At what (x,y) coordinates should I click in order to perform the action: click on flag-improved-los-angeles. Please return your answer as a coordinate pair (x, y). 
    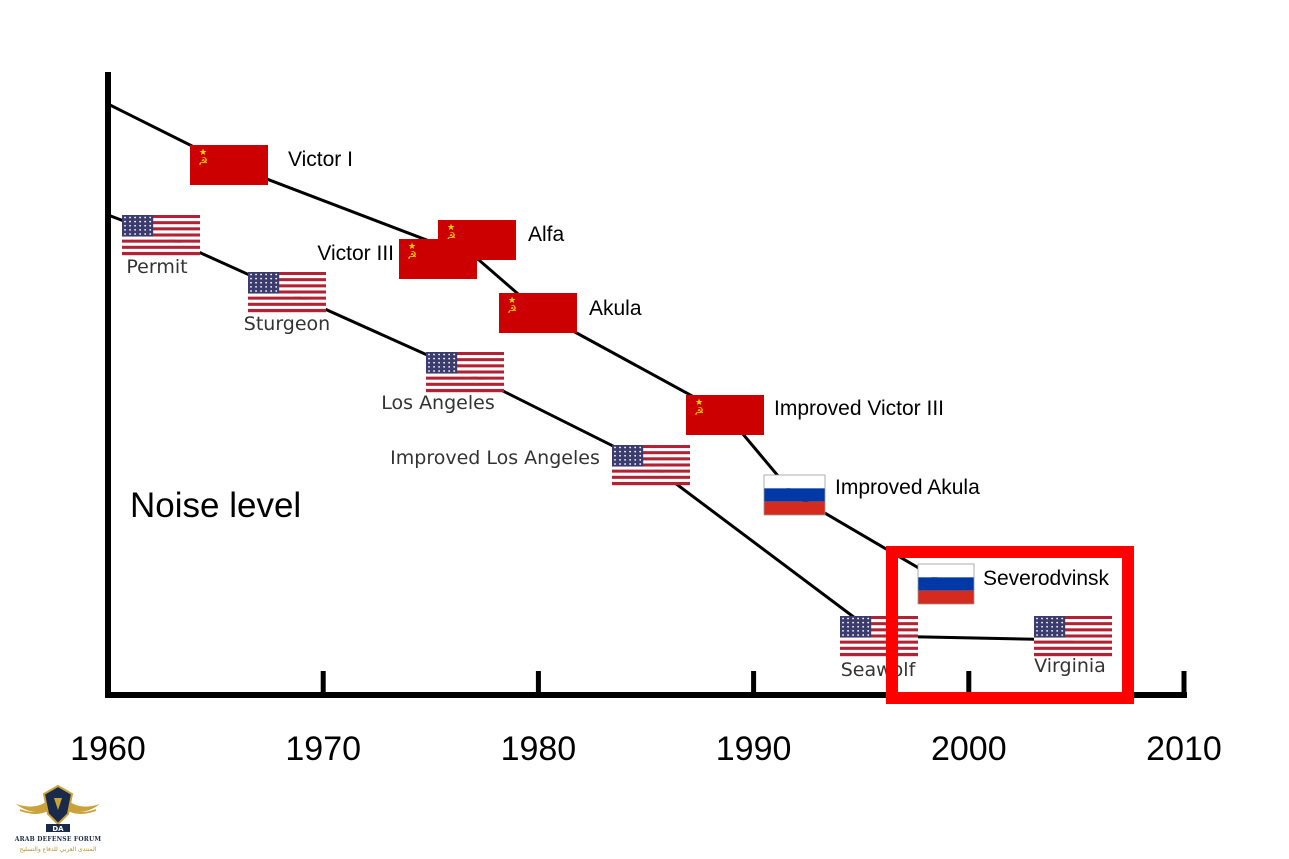
    Looking at the image, I should click on (651, 465).